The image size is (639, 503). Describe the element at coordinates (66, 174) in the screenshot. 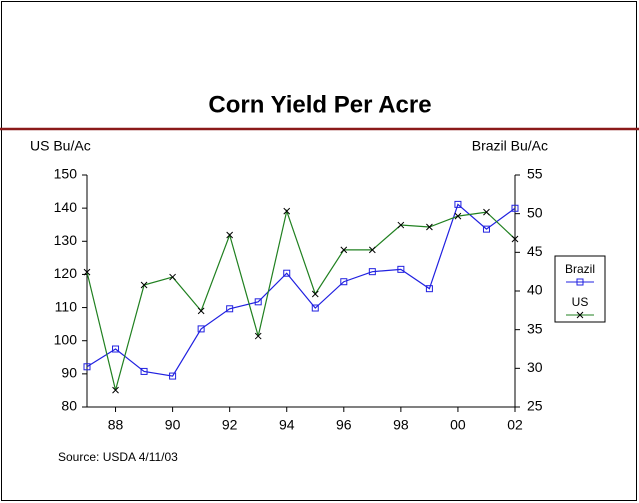

I see `y-tick-label: 150` at that location.